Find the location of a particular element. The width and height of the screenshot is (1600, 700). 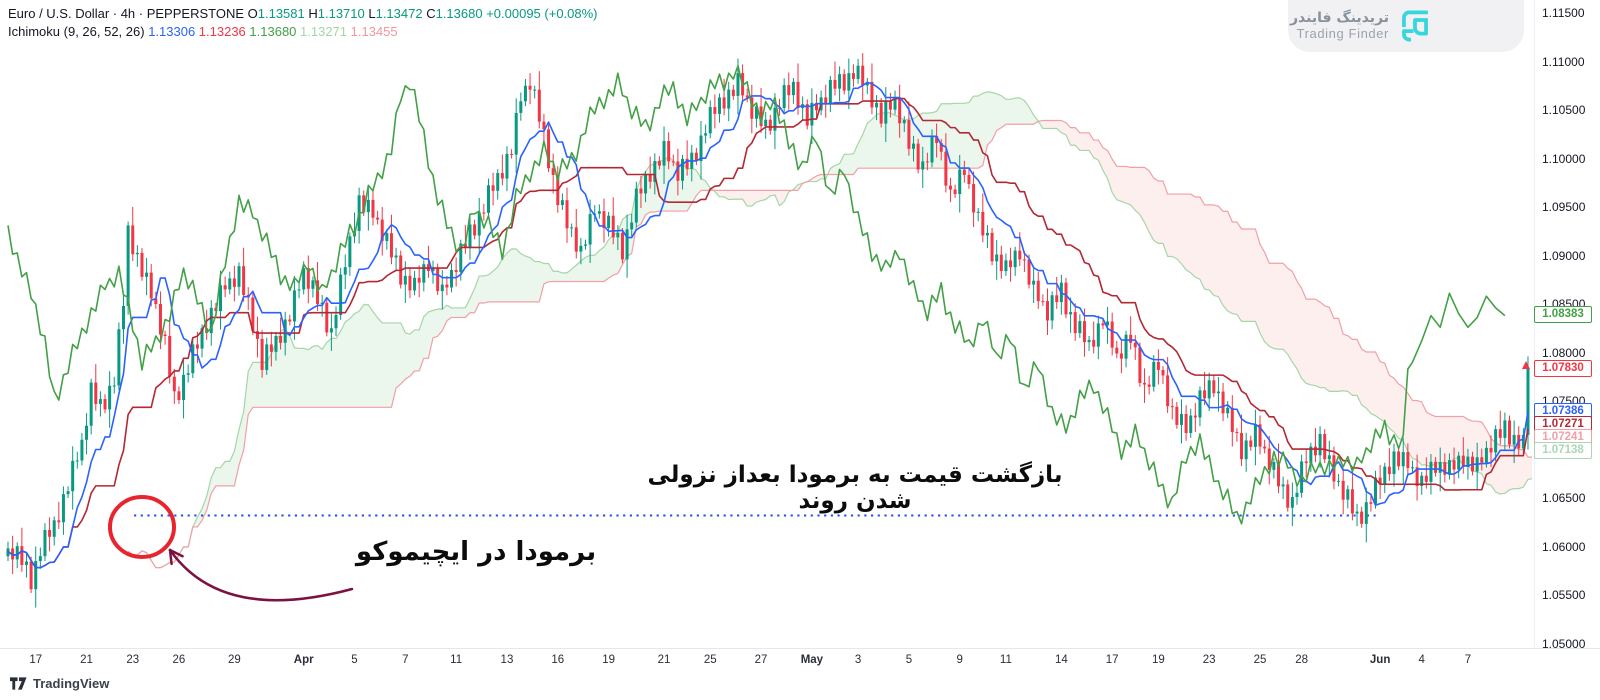

price-axis-separator is located at coordinates (1534, 324).